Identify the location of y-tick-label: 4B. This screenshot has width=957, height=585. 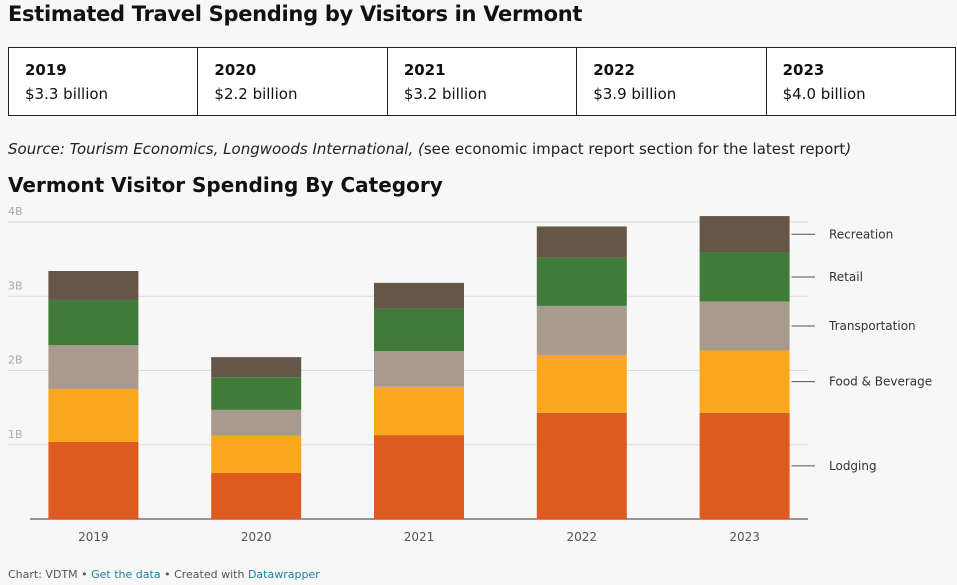
(15, 211).